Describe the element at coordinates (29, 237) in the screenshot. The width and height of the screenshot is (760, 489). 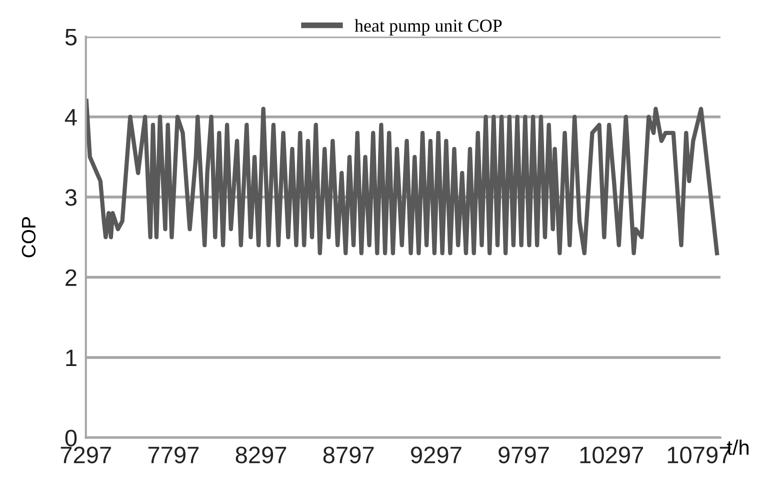
I see `y-axis-title: COP` at that location.